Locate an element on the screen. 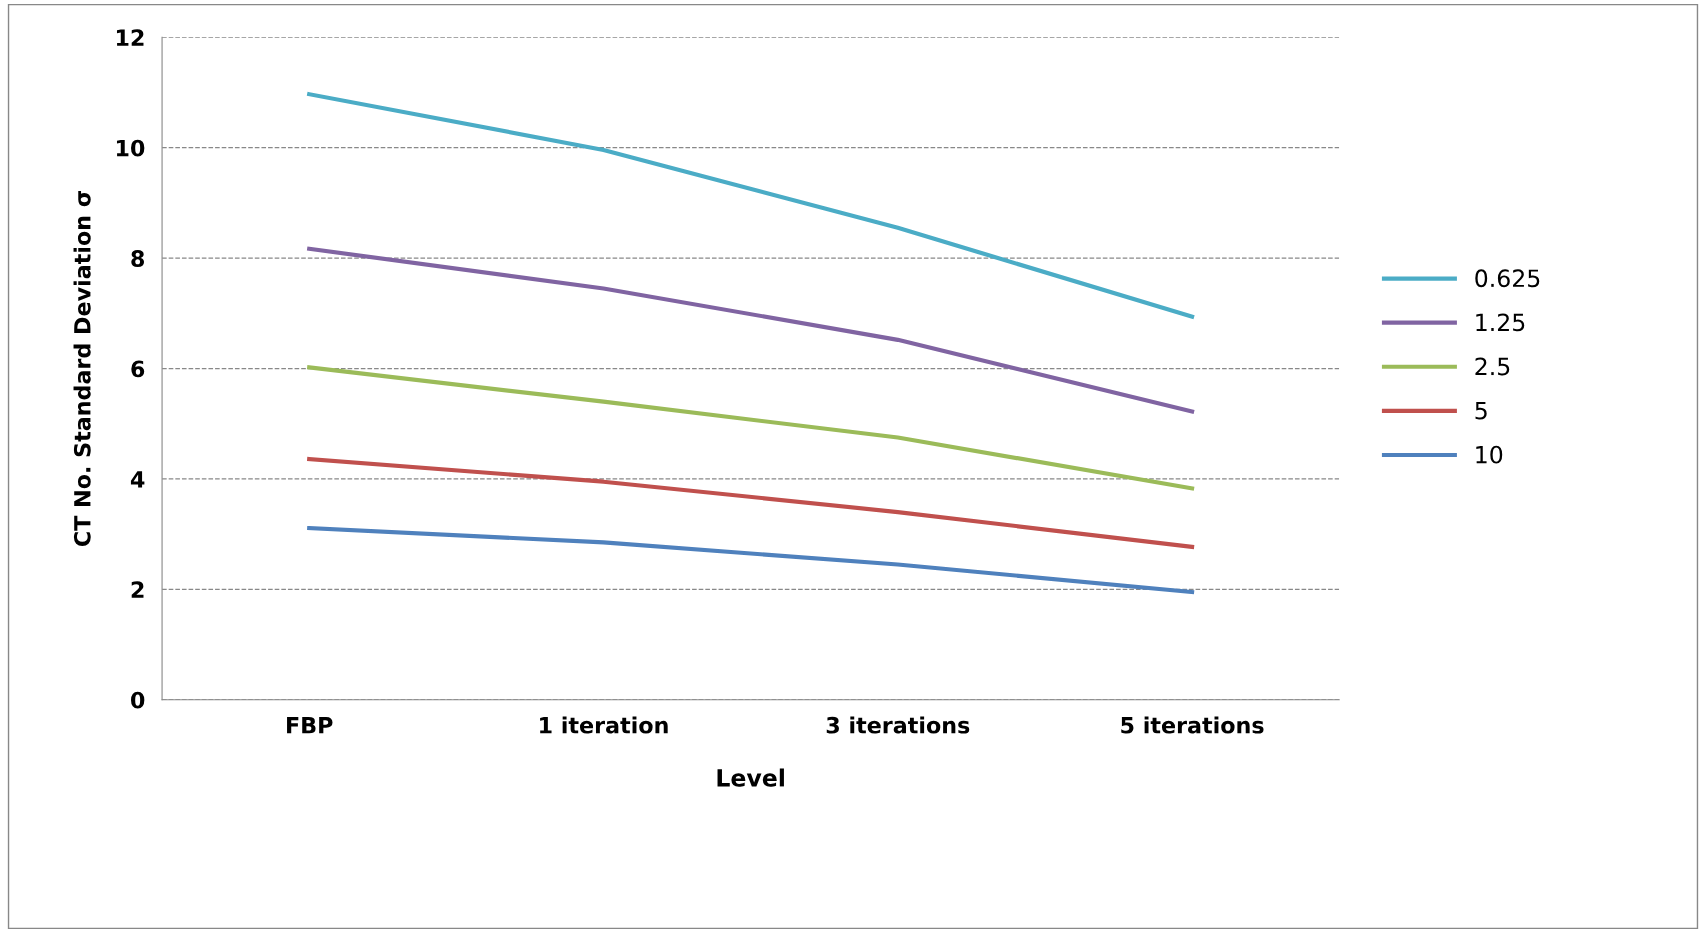  legend-label: 1.25 is located at coordinates (1500, 322).